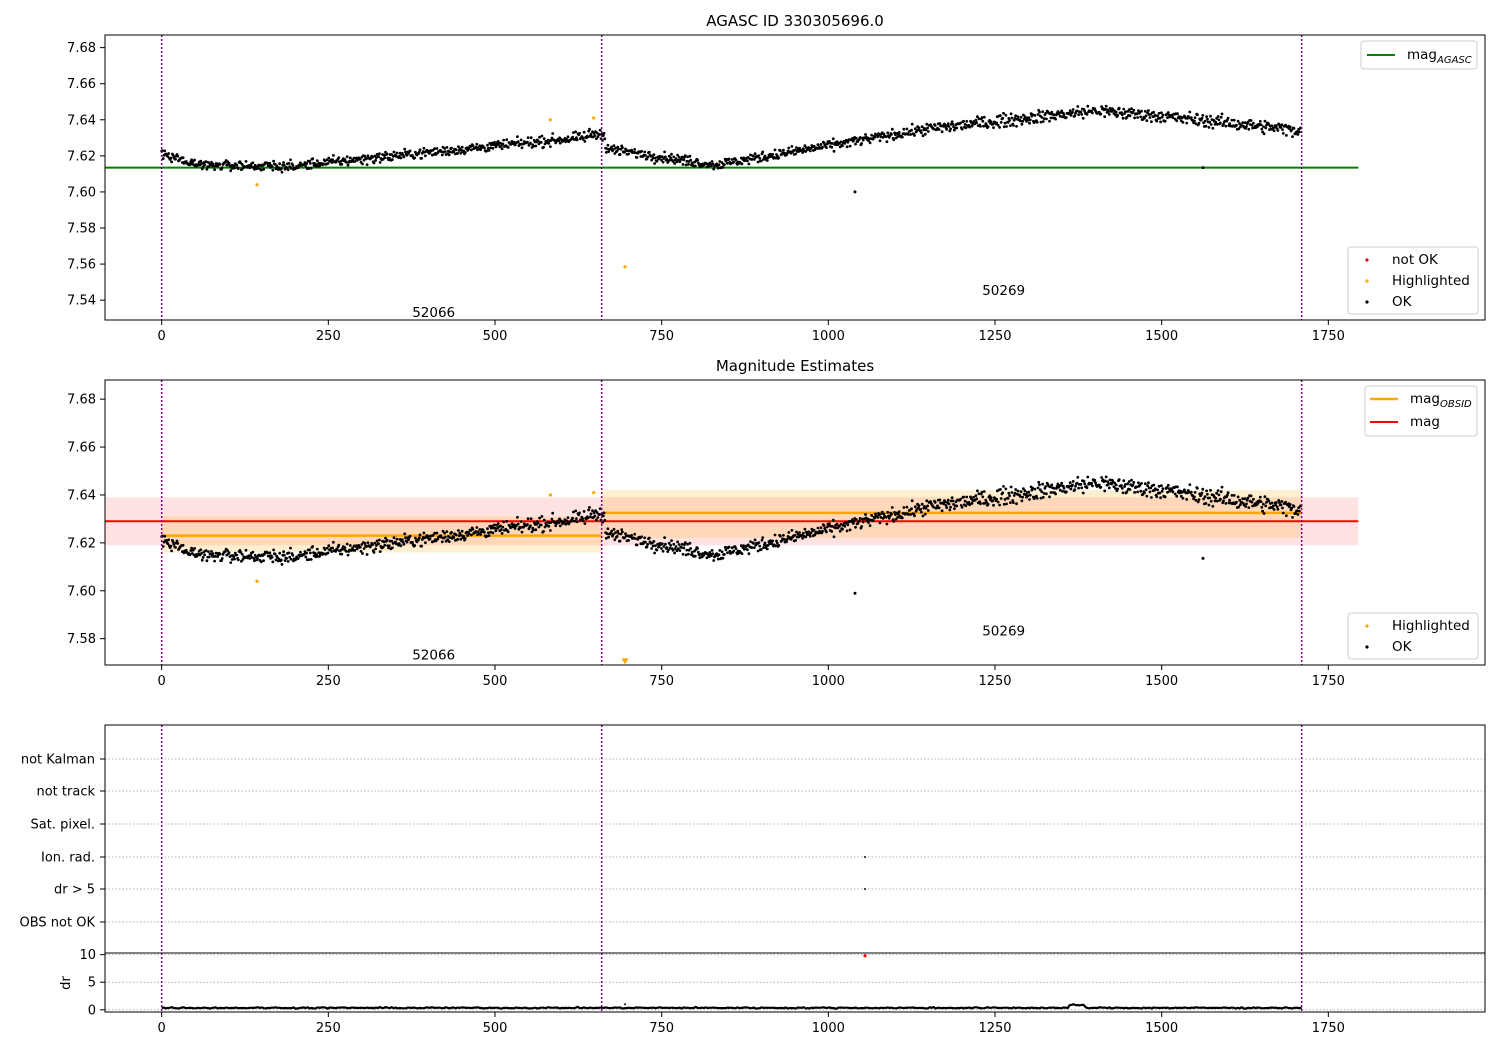 The height and width of the screenshot is (1050, 1500). I want to click on x-tick-label: 1750, so click(1328, 681).